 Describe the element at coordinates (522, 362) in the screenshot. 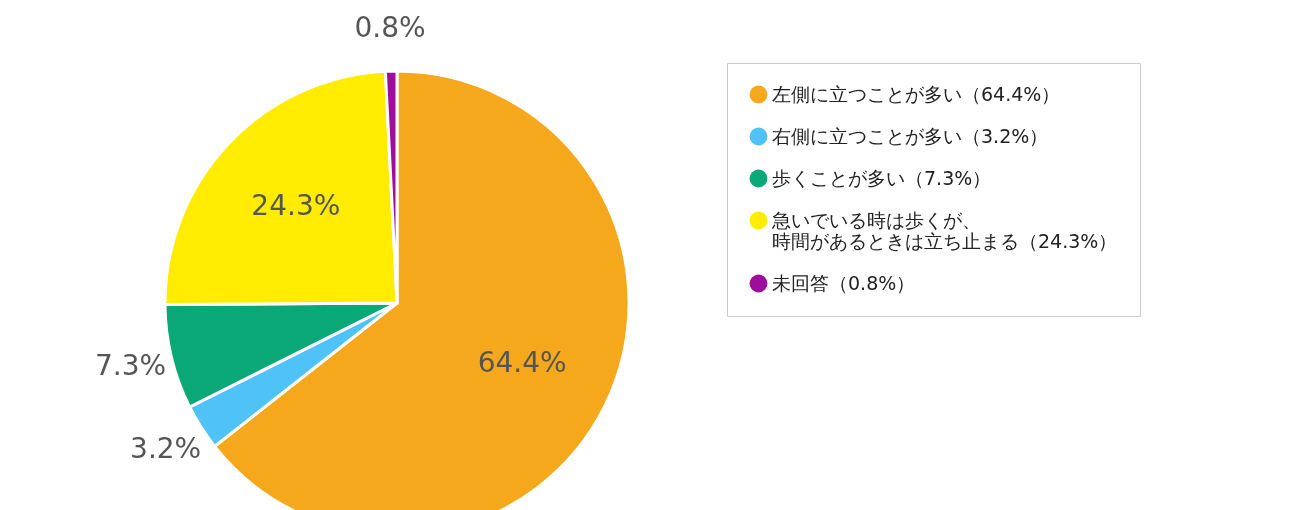

I see `data-label: 64.4%` at that location.